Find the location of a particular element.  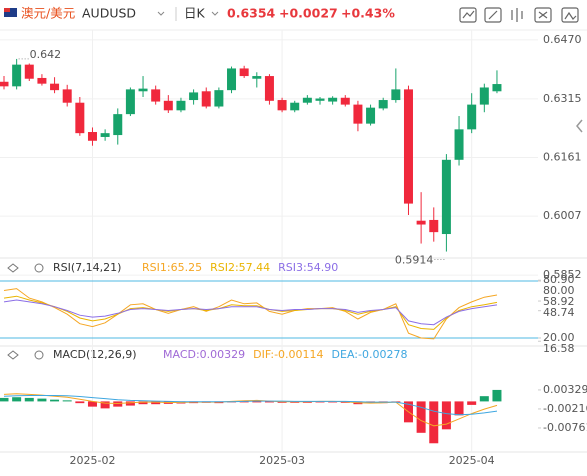

settings-button is located at coordinates (570, 15).